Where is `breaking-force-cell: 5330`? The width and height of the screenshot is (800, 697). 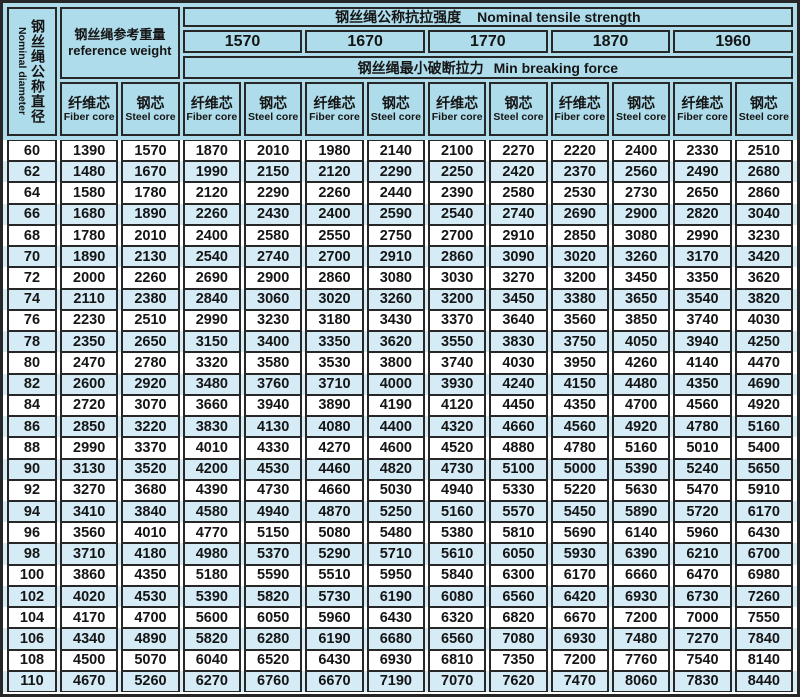
breaking-force-cell: 5330 is located at coordinates (518, 490).